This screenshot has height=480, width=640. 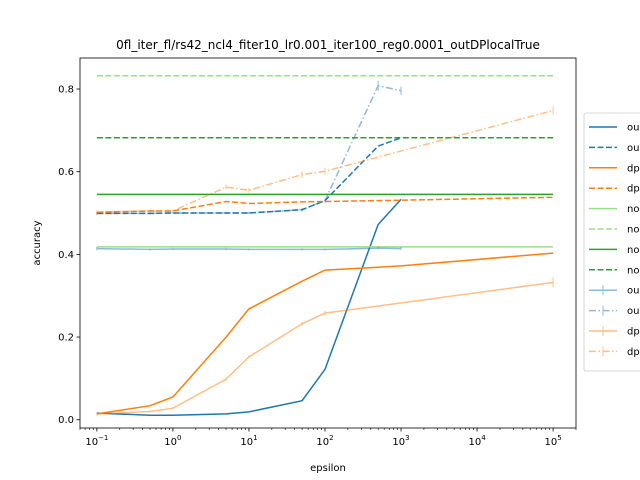 I want to click on x-tick-label: 10⁰, so click(x=172, y=441).